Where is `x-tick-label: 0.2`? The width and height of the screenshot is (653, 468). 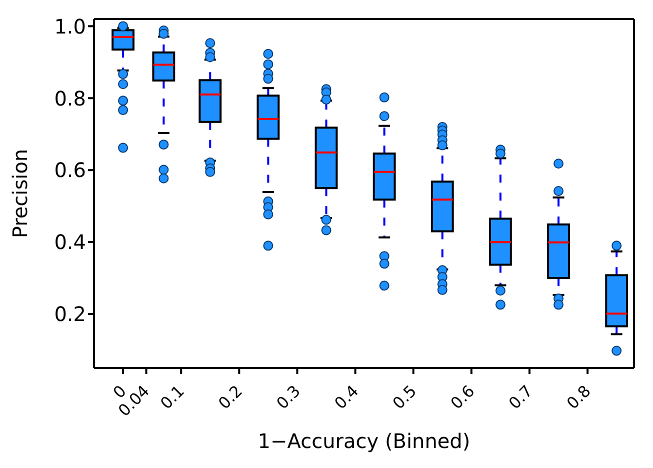
x-tick-label: 0.2 is located at coordinates (230, 397).